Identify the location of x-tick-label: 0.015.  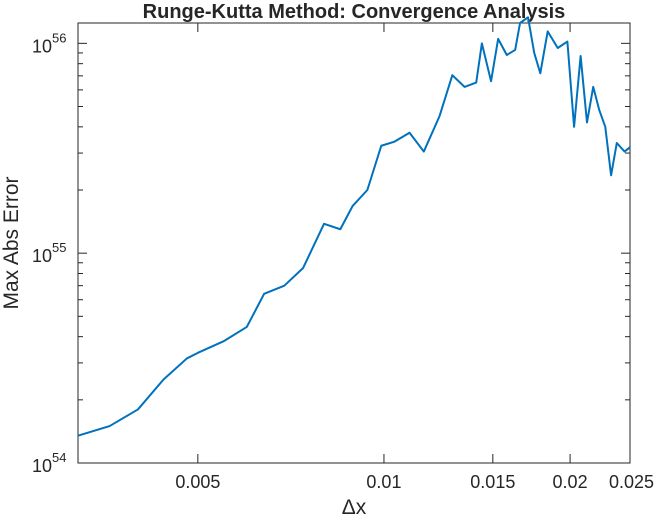
(492, 482).